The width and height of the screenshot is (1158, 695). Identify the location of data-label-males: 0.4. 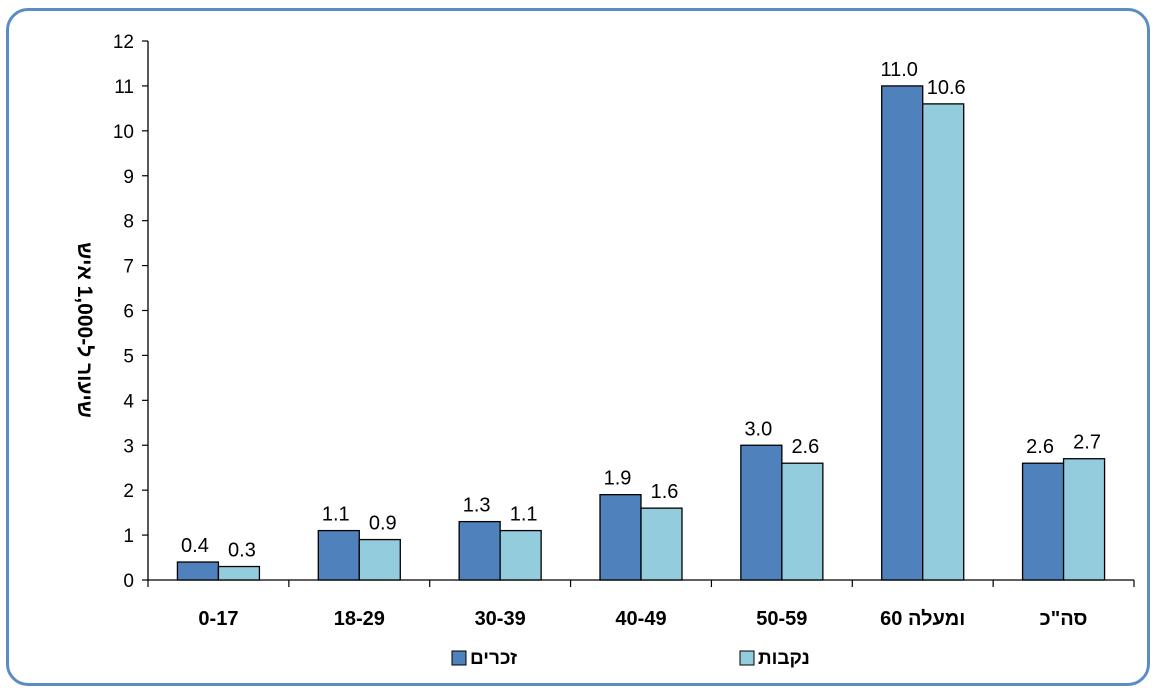
(195, 546).